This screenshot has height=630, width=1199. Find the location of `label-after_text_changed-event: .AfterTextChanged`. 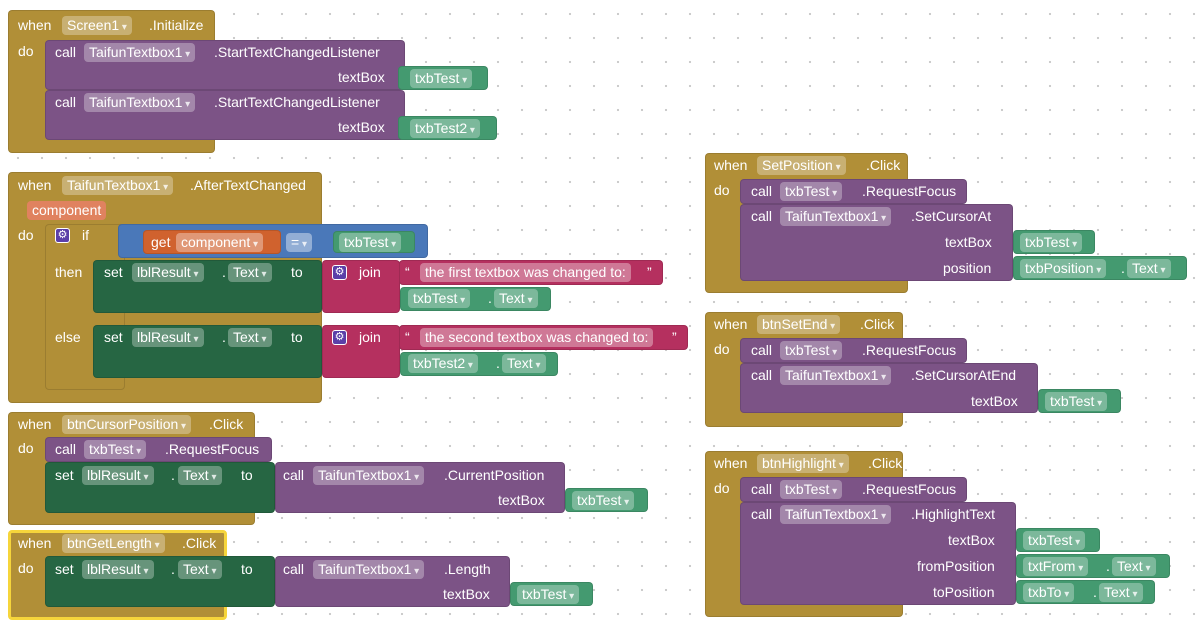

label-after_text_changed-event: .AfterTextChanged is located at coordinates (248, 185).